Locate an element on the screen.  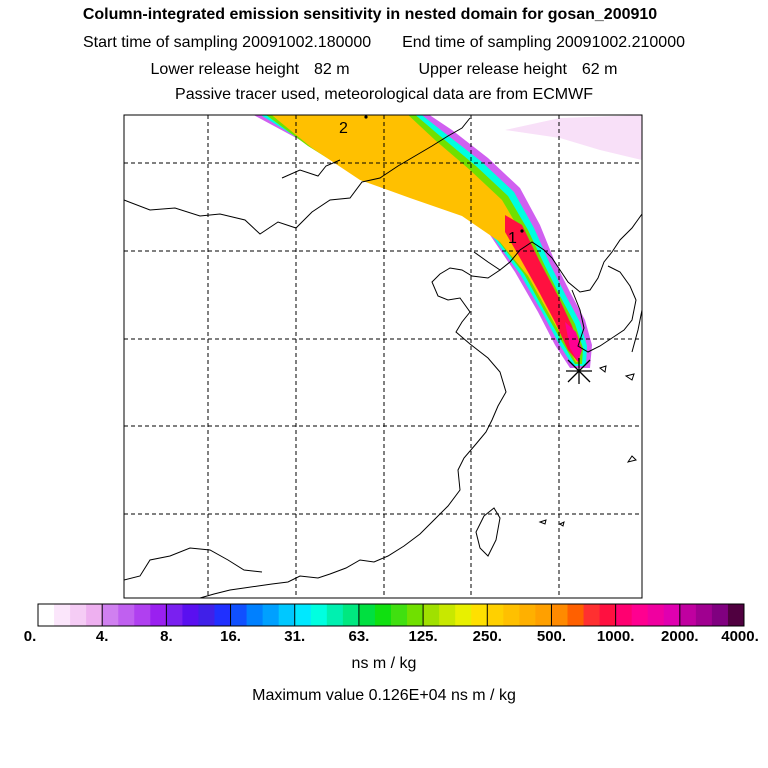
colorbar is located at coordinates (391, 615).